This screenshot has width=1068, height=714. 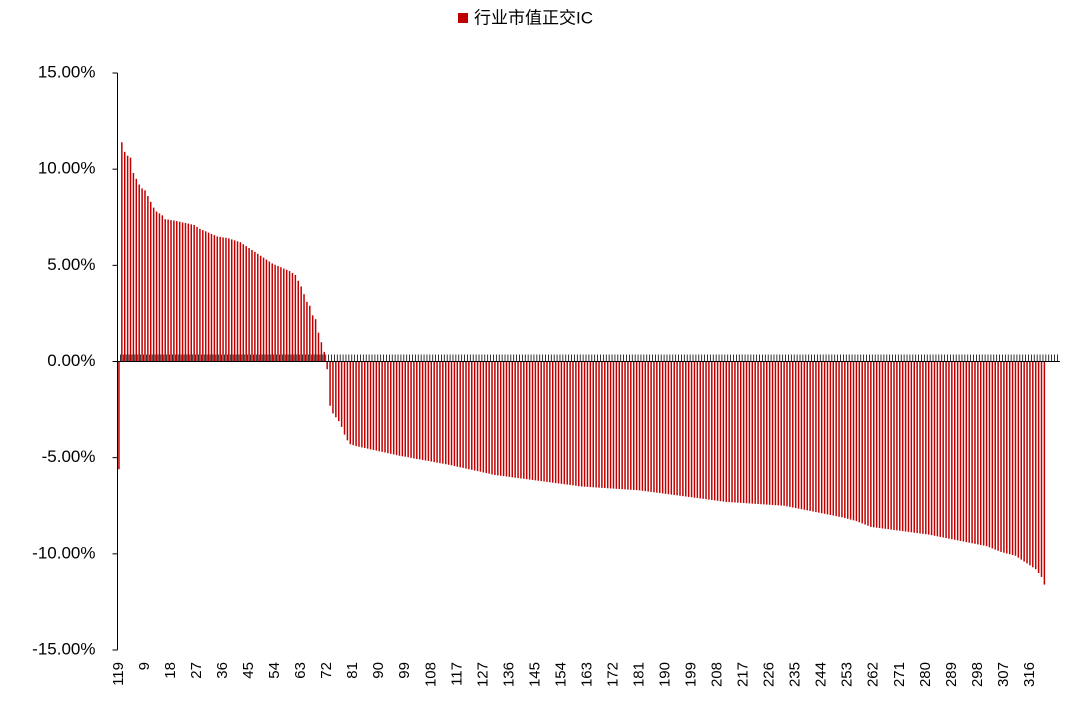 I want to click on x-tick-label: 90, so click(x=378, y=670).